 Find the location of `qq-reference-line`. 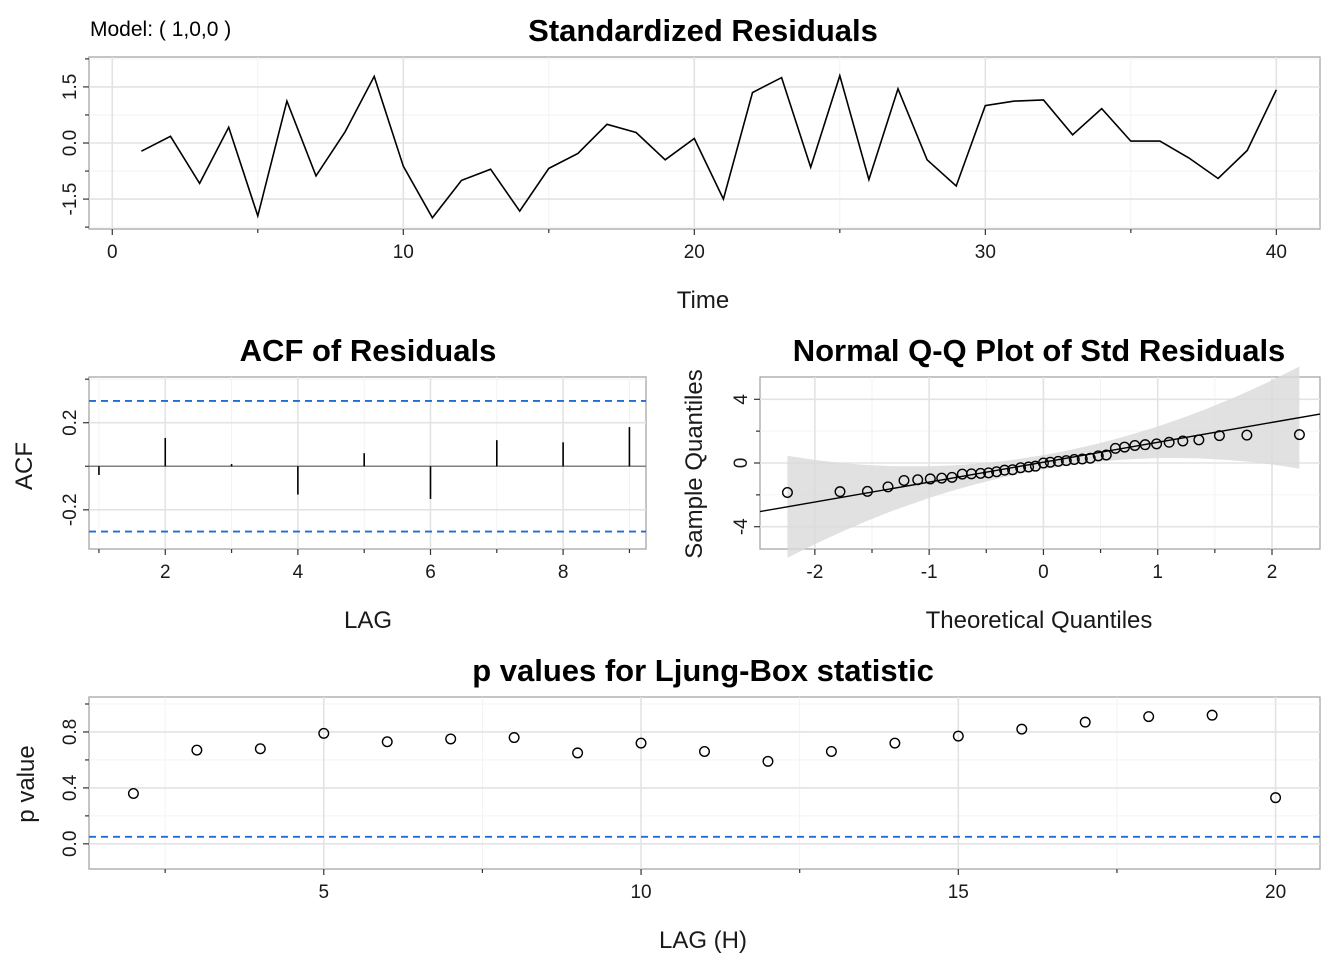

qq-reference-line is located at coordinates (1040, 463).